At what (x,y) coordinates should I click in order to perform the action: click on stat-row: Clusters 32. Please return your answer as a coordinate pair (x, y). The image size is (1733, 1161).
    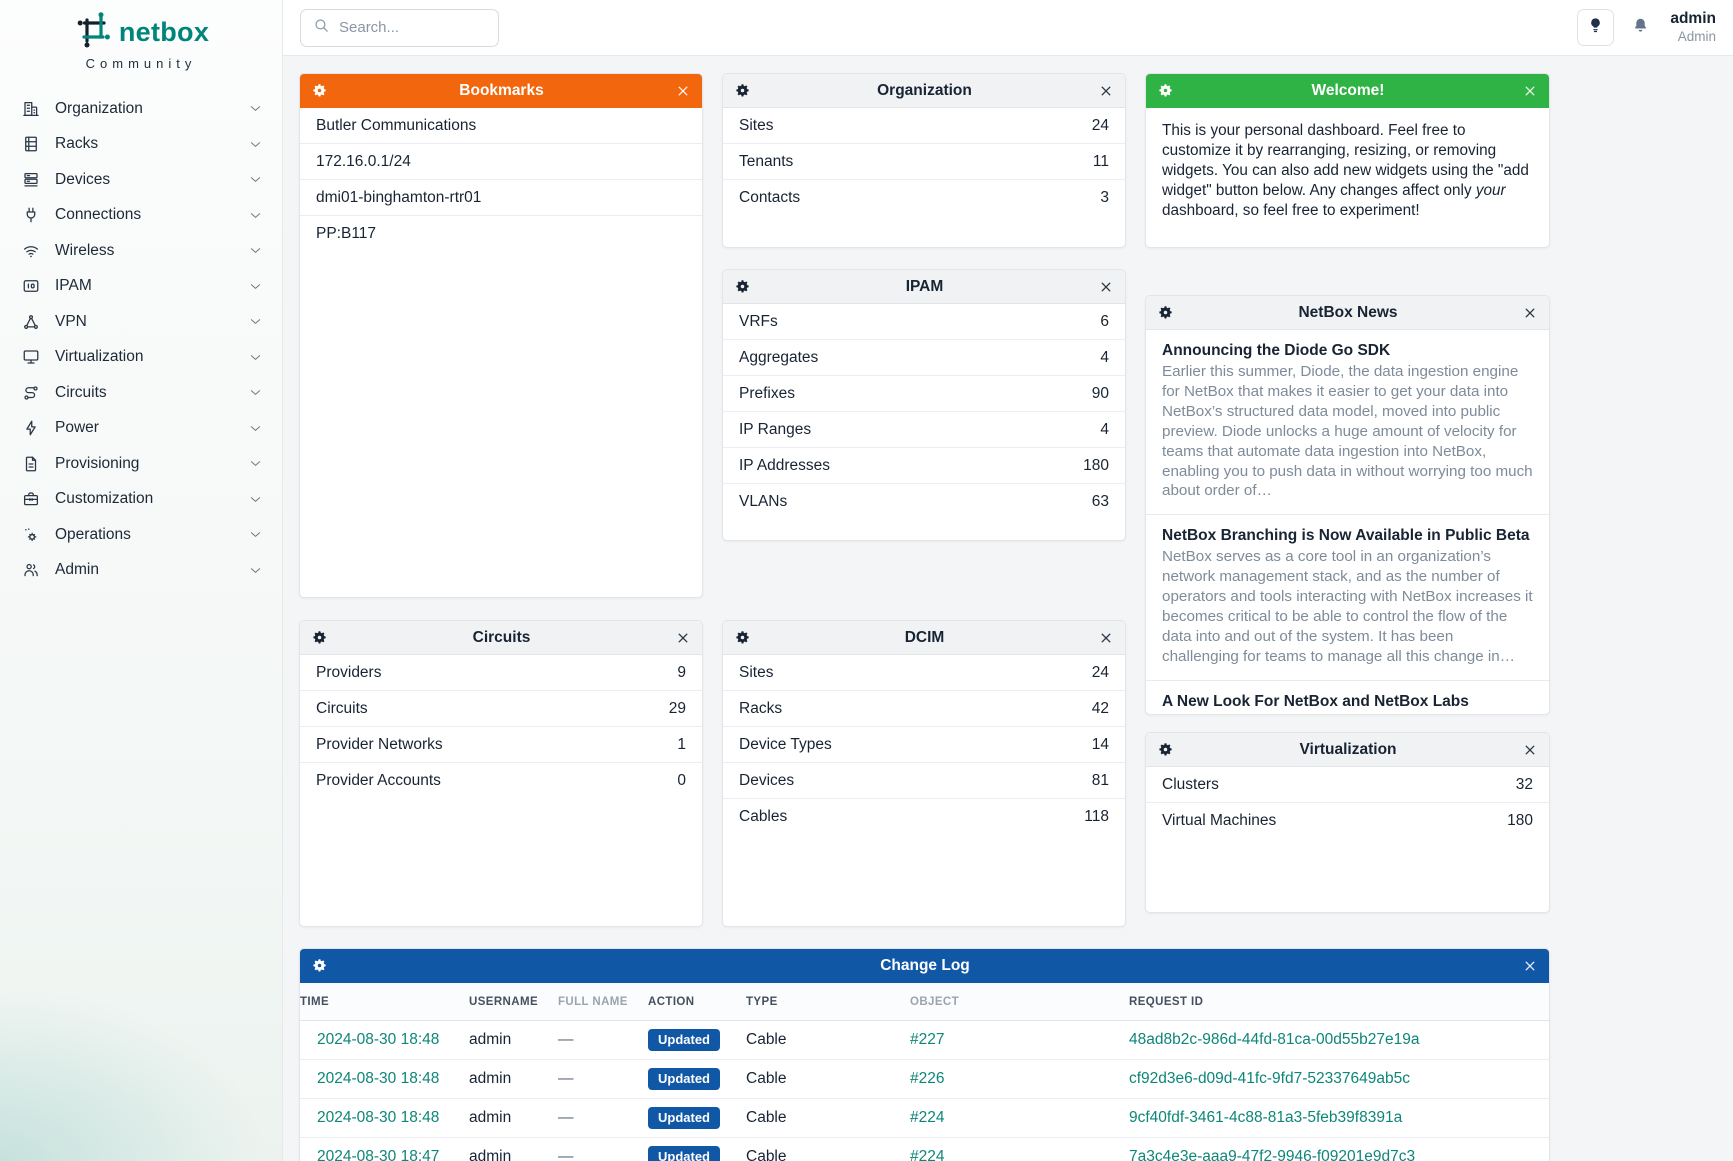
    Looking at the image, I should click on (1347, 785).